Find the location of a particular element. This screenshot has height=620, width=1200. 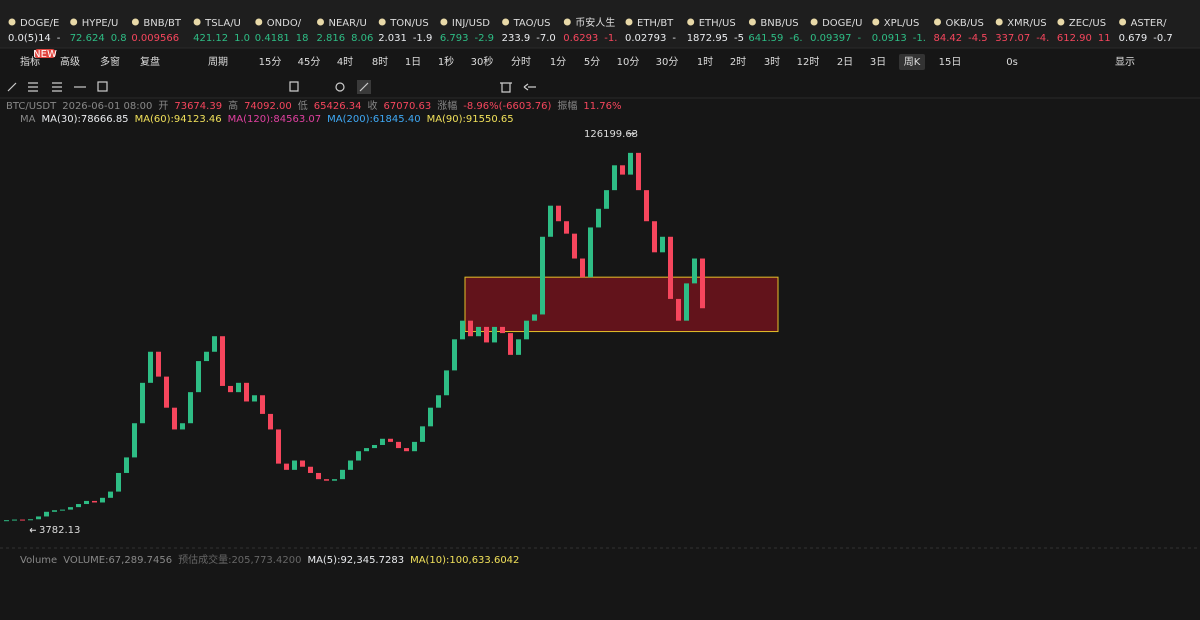

interval-button: 12时 is located at coordinates (808, 62).